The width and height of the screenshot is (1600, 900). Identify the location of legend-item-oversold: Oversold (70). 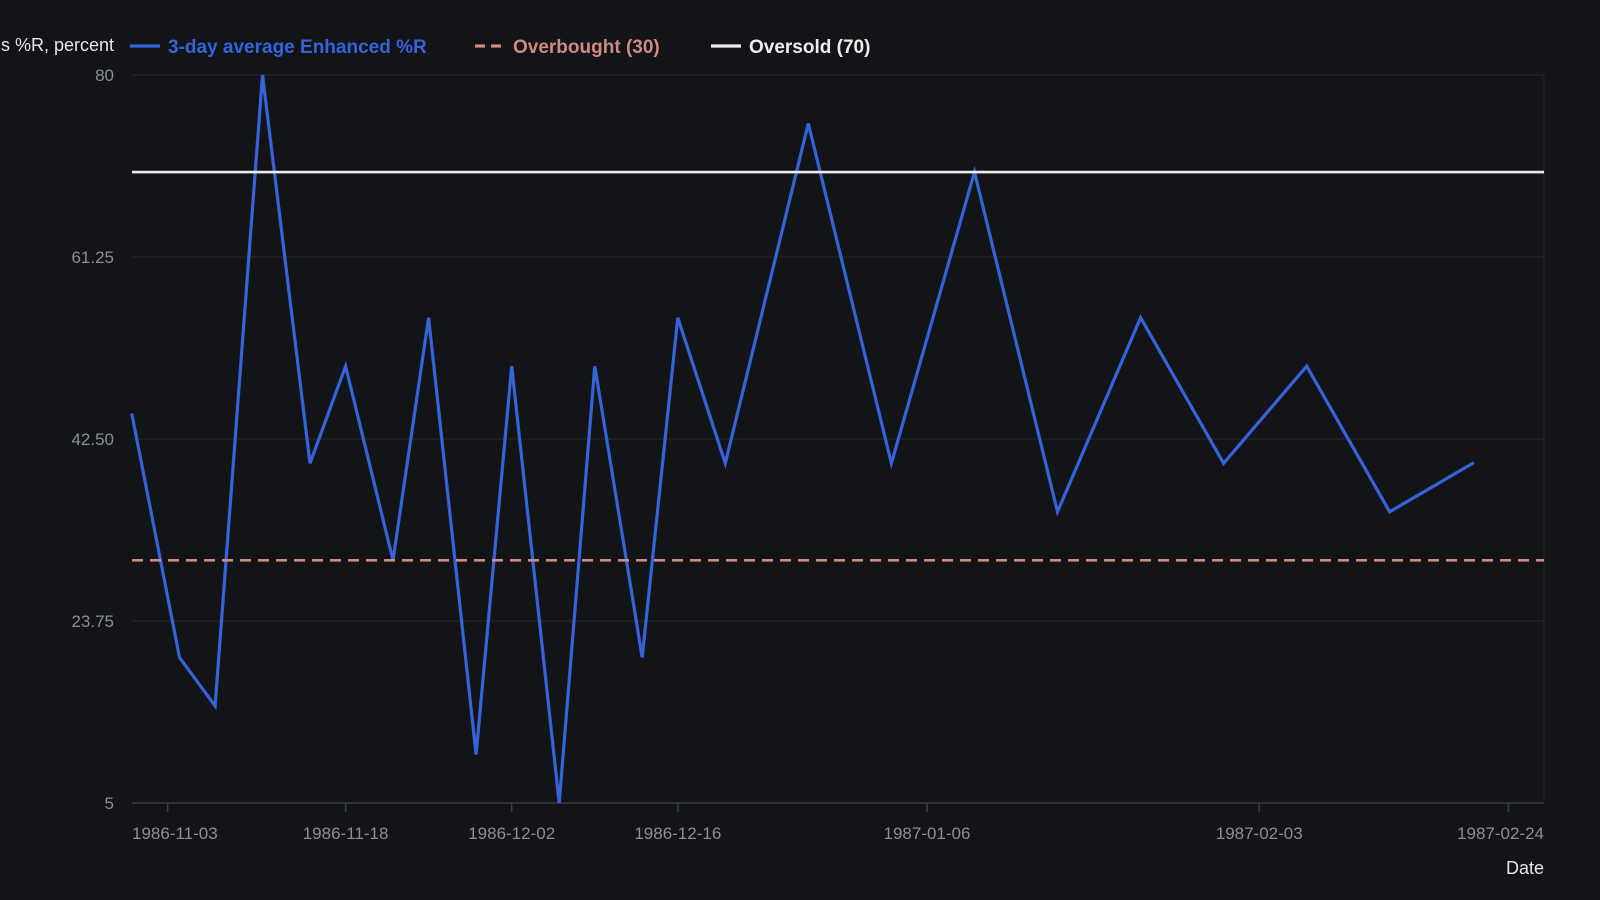
(790, 47).